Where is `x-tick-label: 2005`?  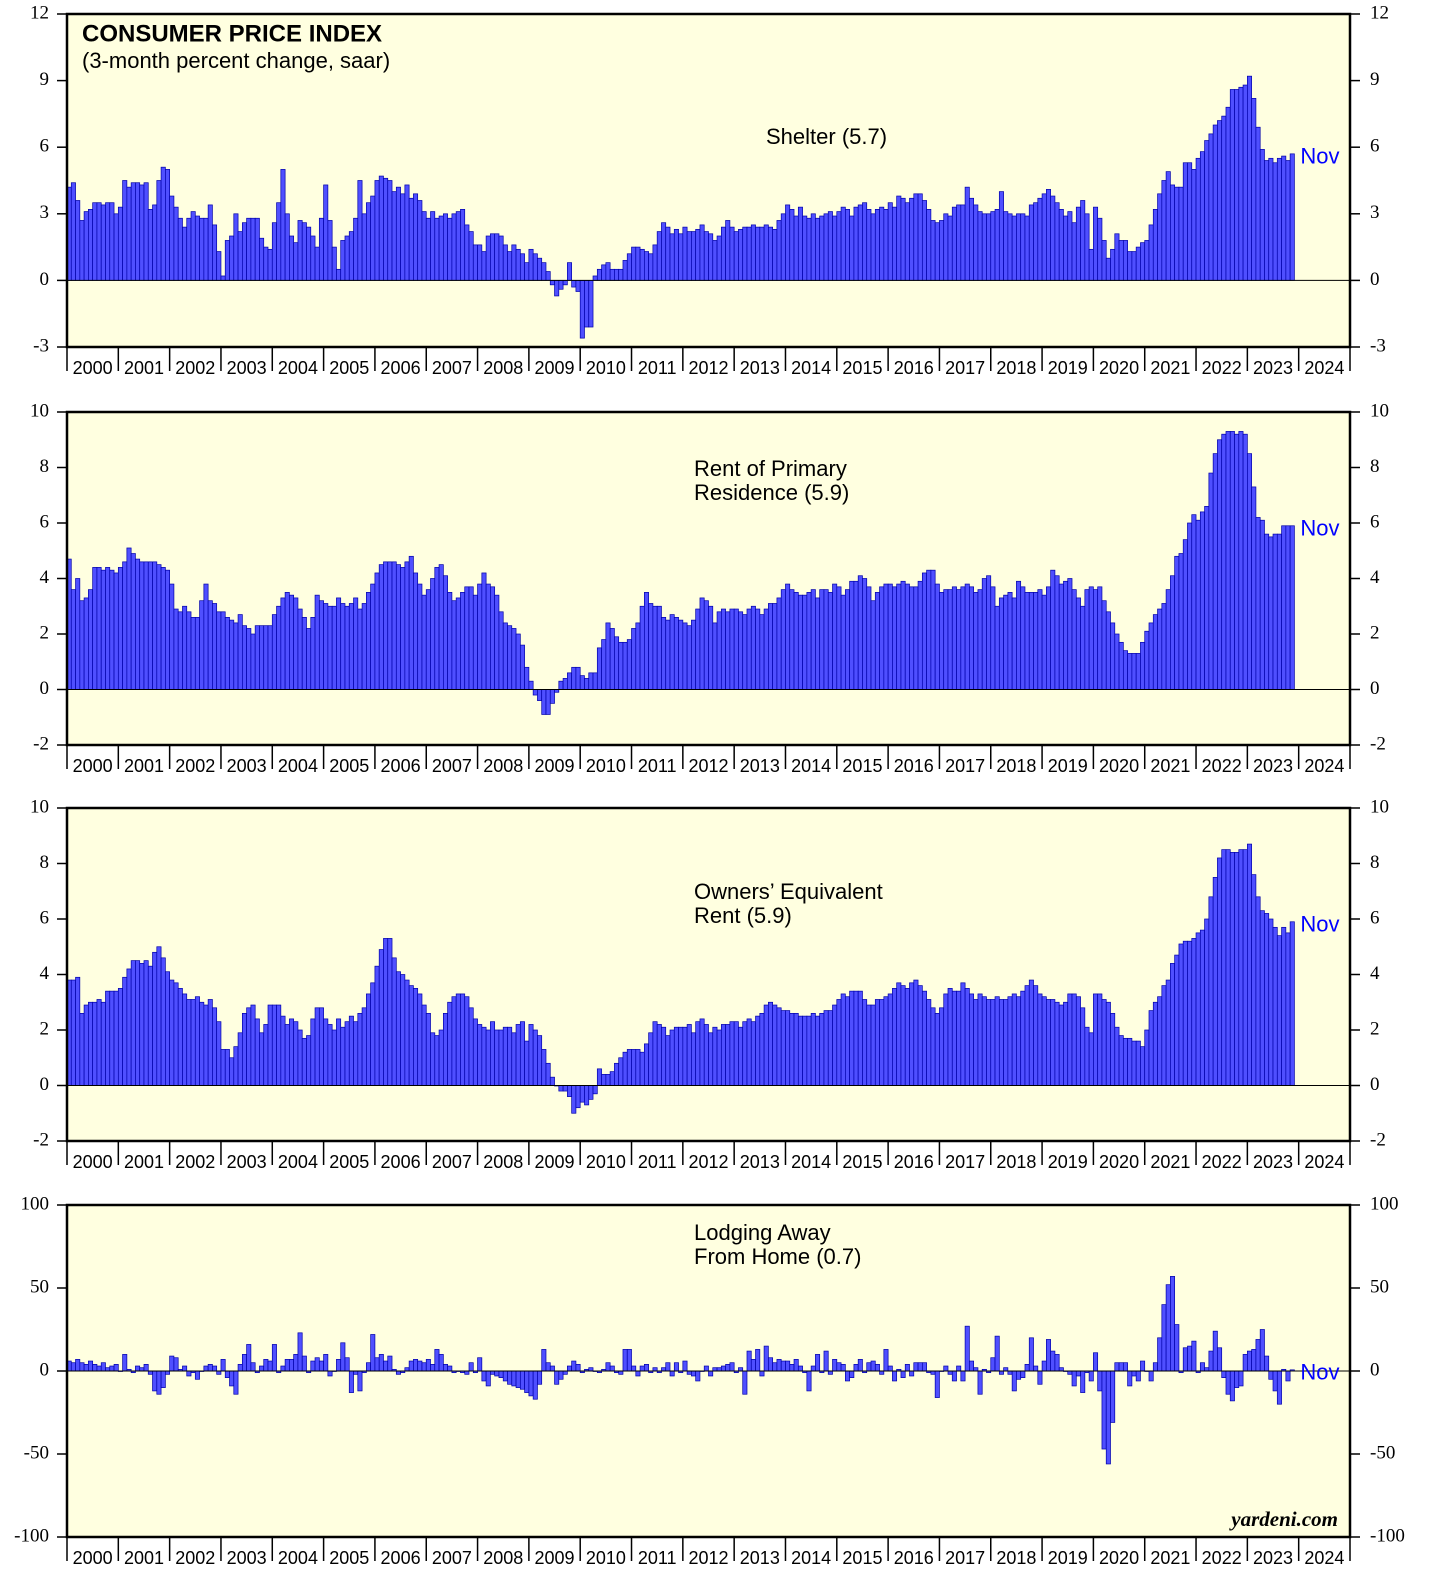
x-tick-label: 2005 is located at coordinates (349, 766).